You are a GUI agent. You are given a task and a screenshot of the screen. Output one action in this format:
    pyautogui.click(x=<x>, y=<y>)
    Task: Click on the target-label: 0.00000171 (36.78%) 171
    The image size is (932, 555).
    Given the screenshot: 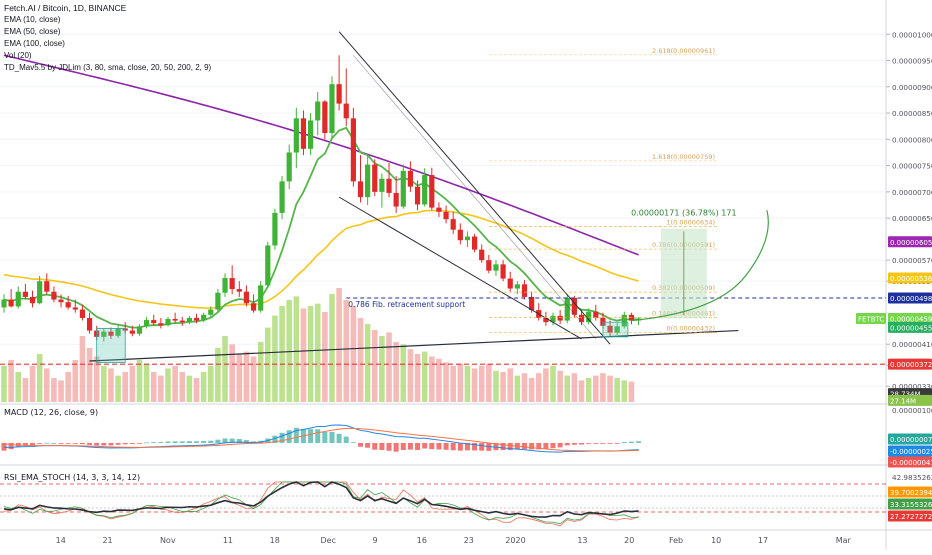 What is the action you would take?
    pyautogui.click(x=683, y=213)
    